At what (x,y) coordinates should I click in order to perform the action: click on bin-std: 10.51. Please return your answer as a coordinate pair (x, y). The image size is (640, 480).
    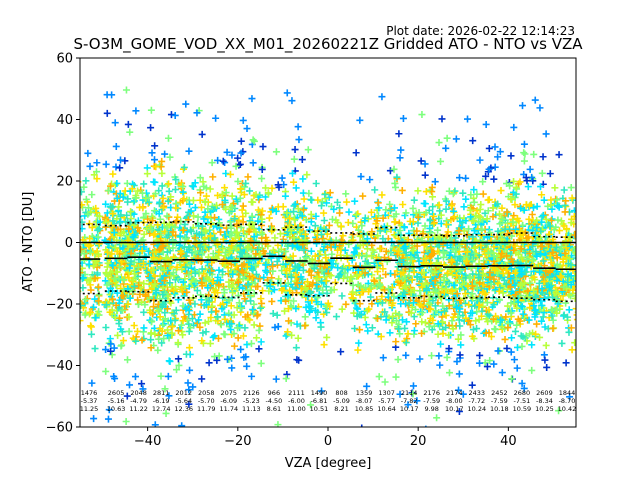
    Looking at the image, I should click on (319, 409).